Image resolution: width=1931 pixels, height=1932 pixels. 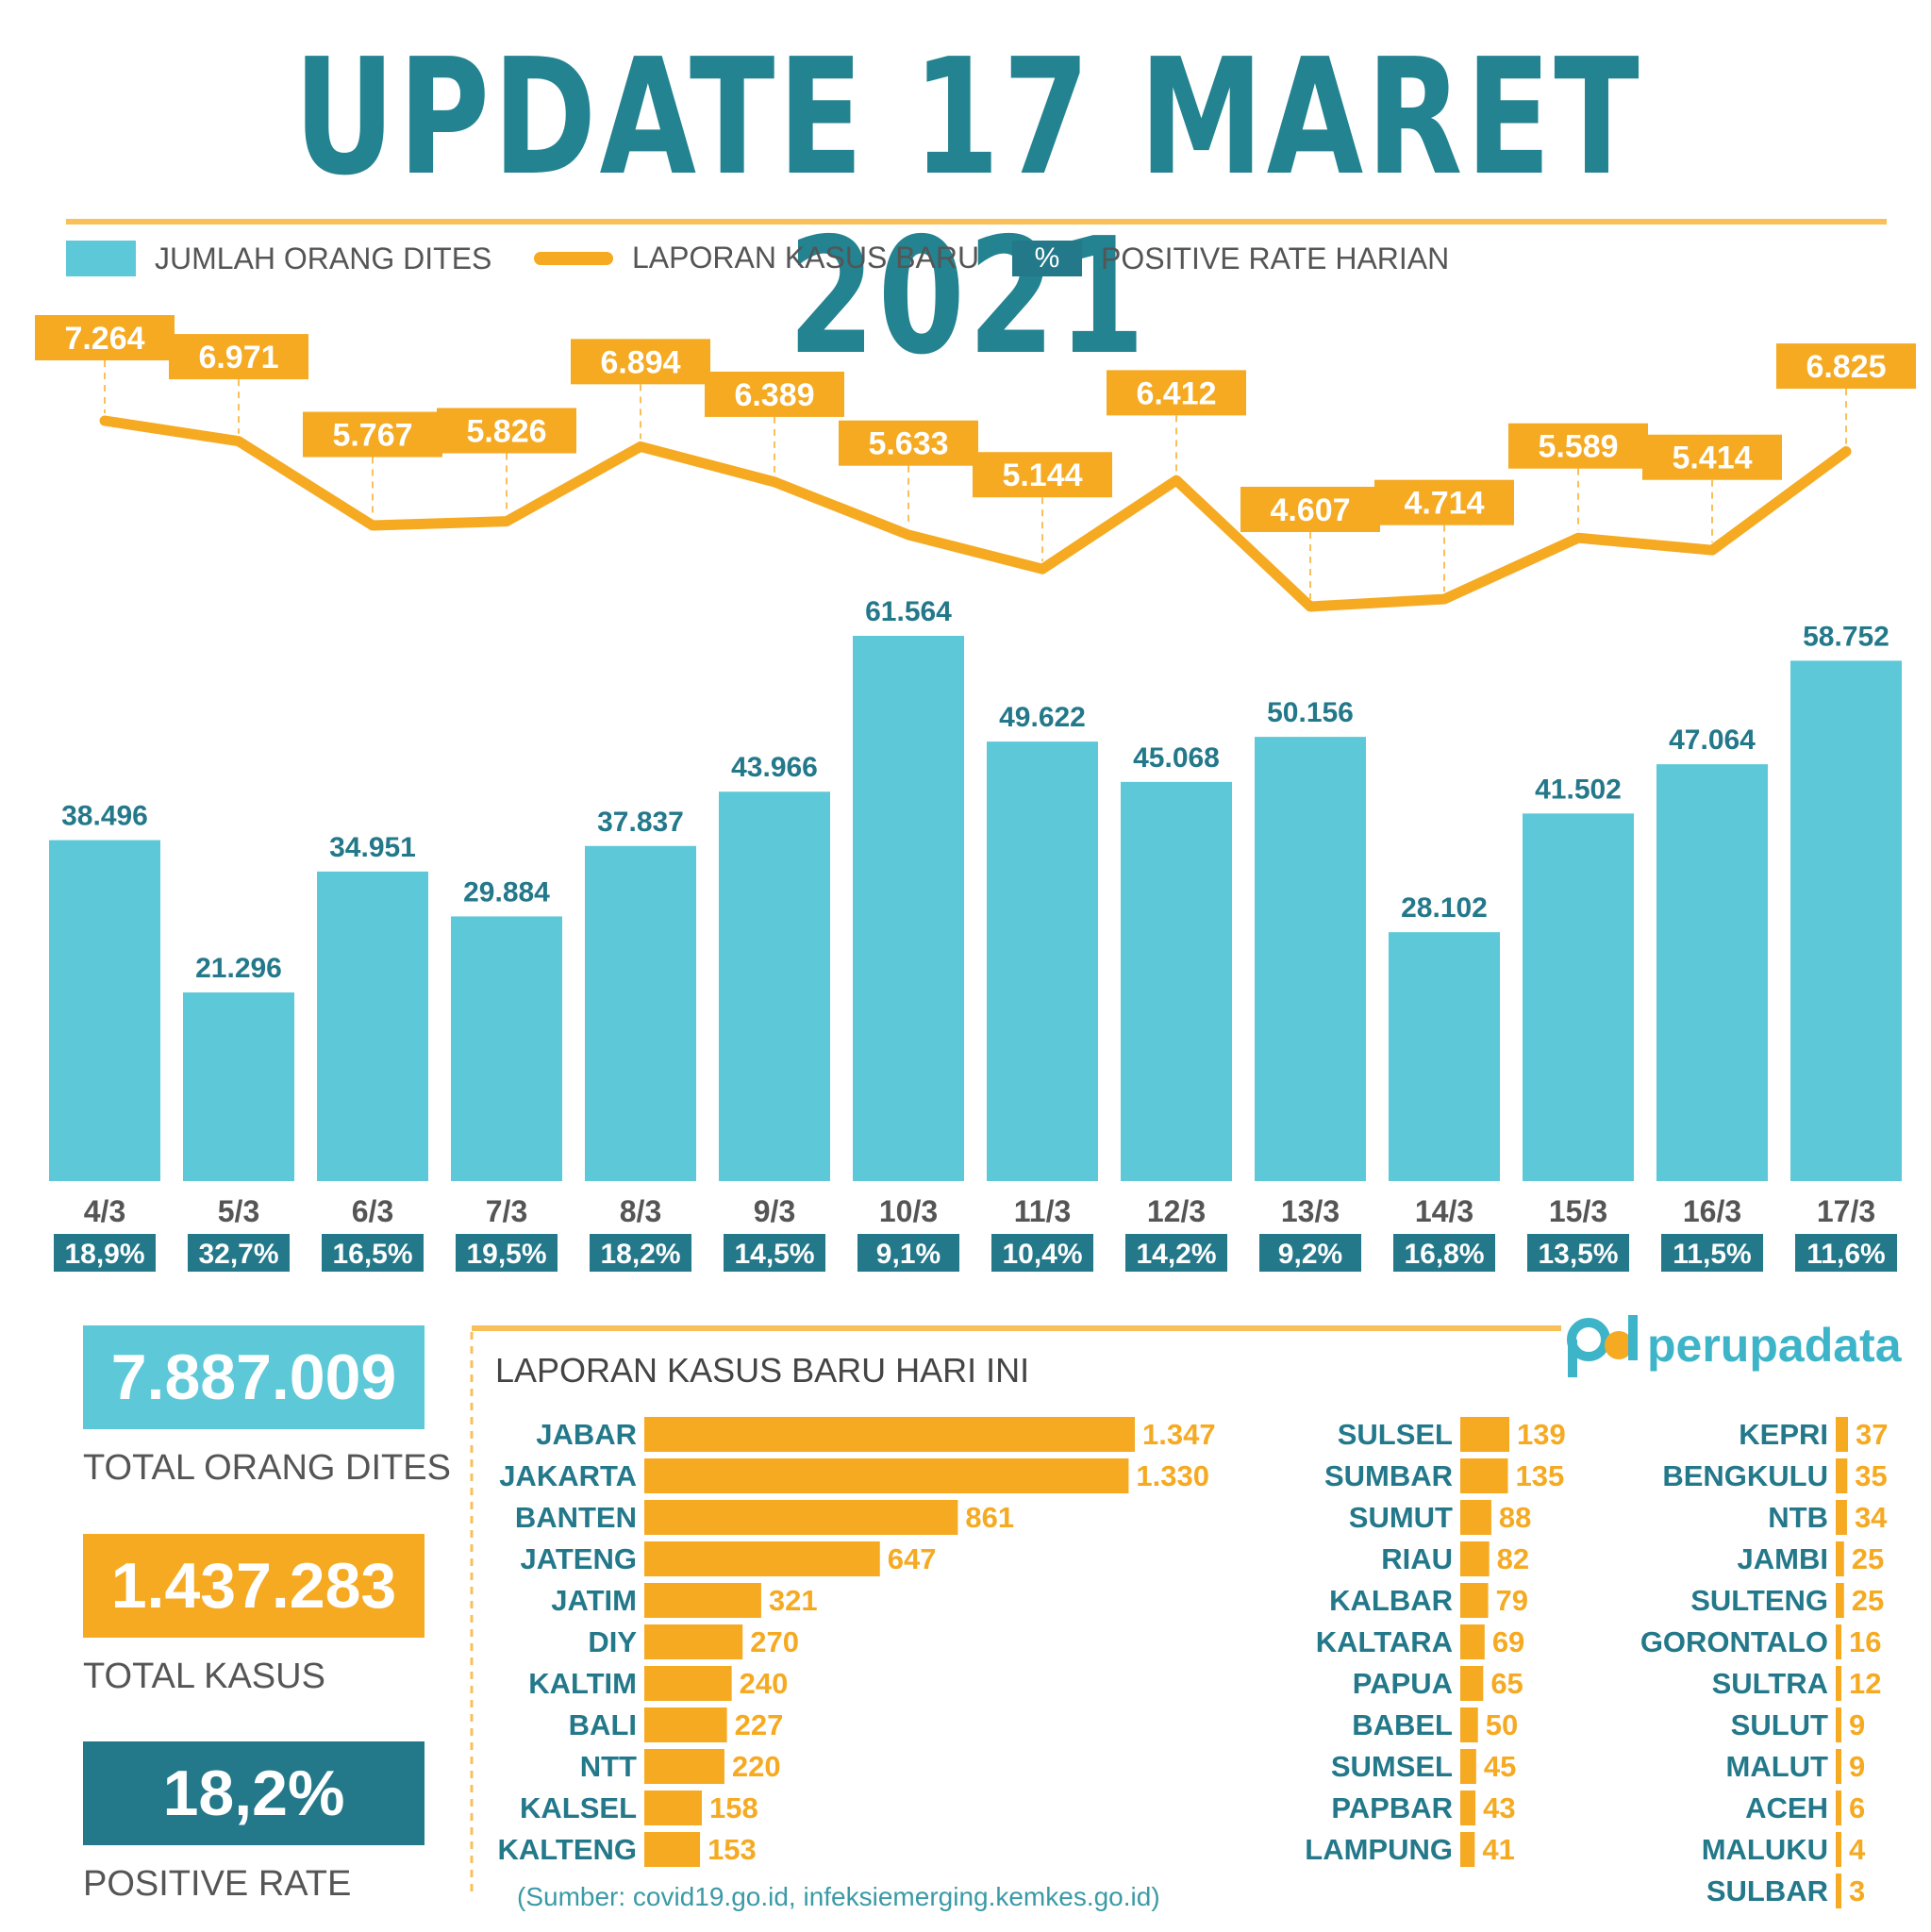 I want to click on case-value-label: 6.971, so click(x=238, y=358).